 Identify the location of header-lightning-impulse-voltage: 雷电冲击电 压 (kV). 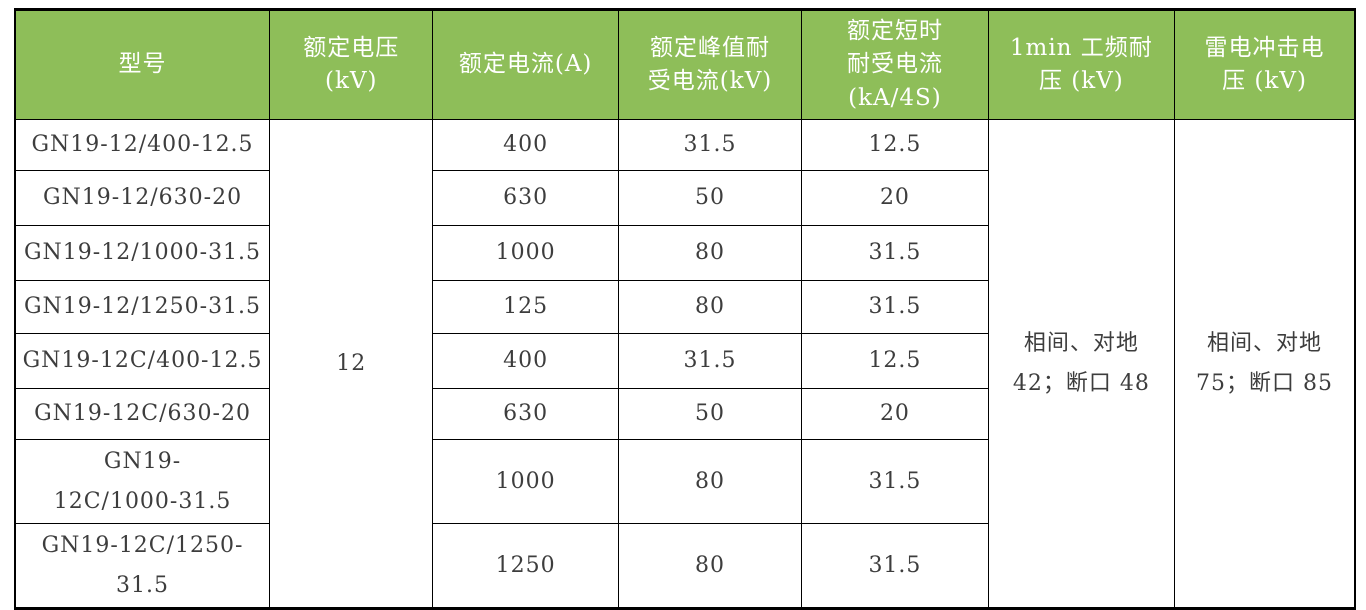
(1265, 64).